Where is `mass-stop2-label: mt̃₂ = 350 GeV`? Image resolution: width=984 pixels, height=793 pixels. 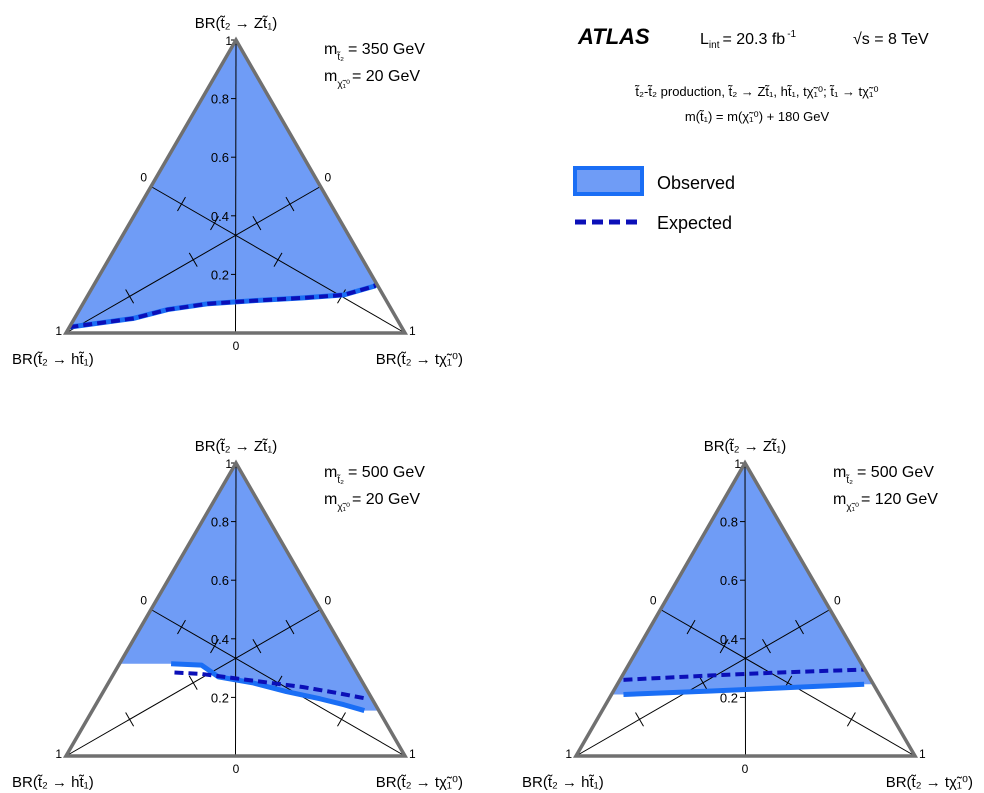 mass-stop2-label: mt̃₂ = 350 GeV is located at coordinates (374, 52).